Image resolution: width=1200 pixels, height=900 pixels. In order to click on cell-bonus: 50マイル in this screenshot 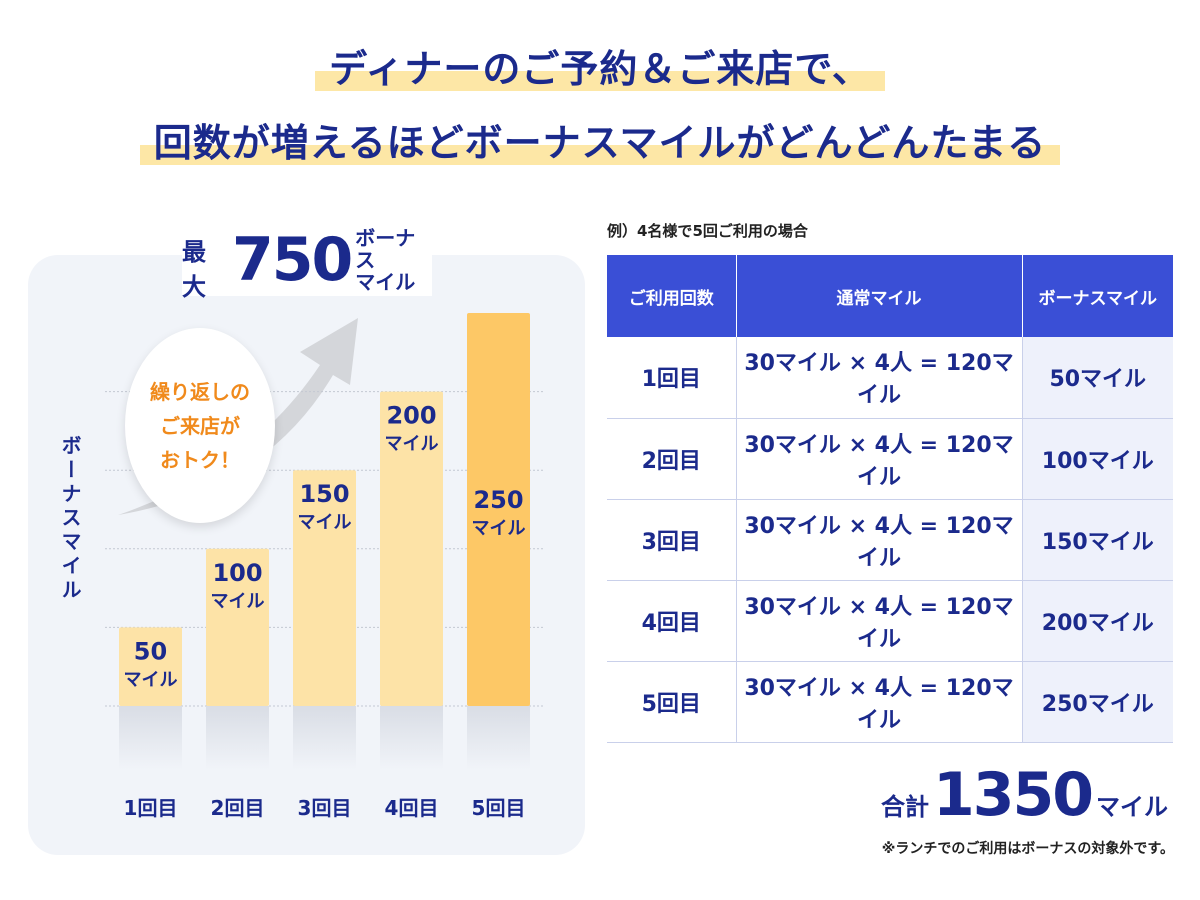, I will do `click(1097, 378)`.